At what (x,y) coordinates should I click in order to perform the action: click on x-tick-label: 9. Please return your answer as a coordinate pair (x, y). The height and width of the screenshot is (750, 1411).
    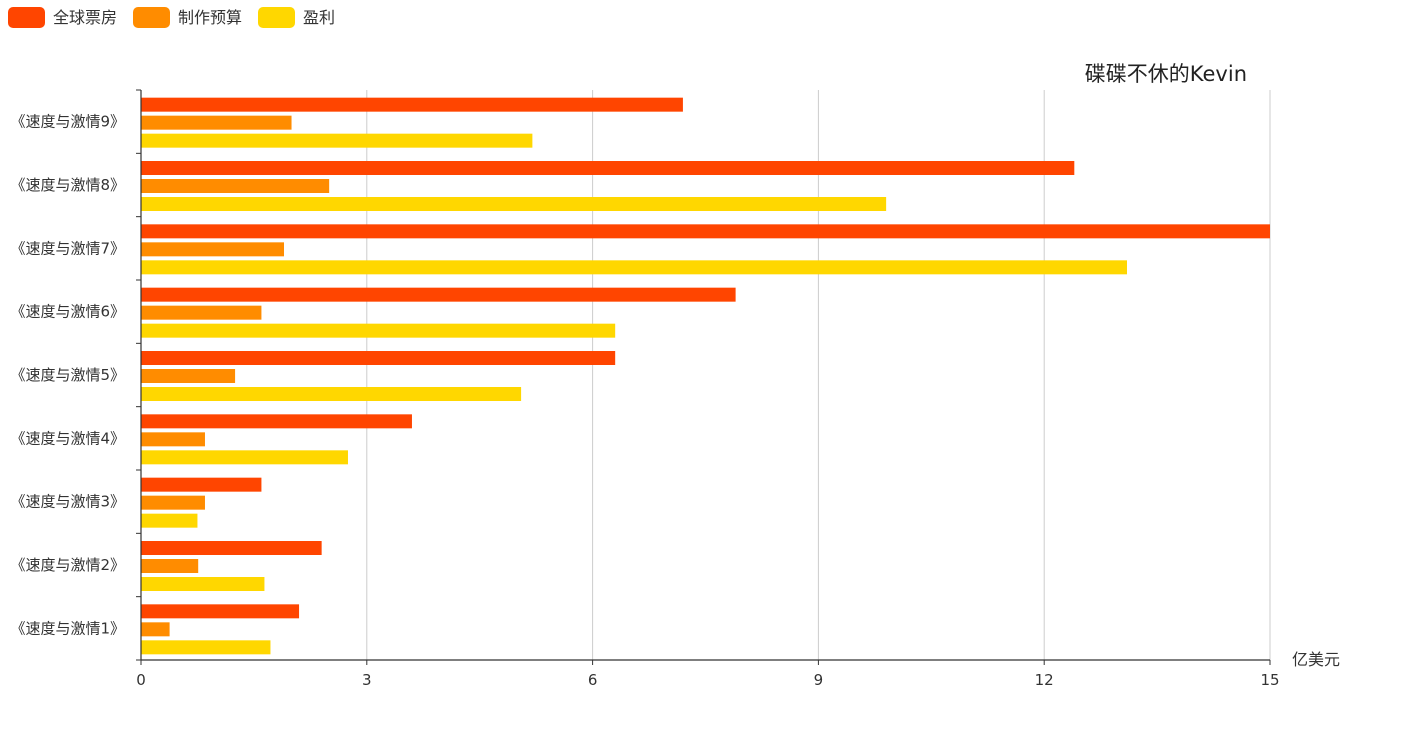
    Looking at the image, I should click on (819, 680).